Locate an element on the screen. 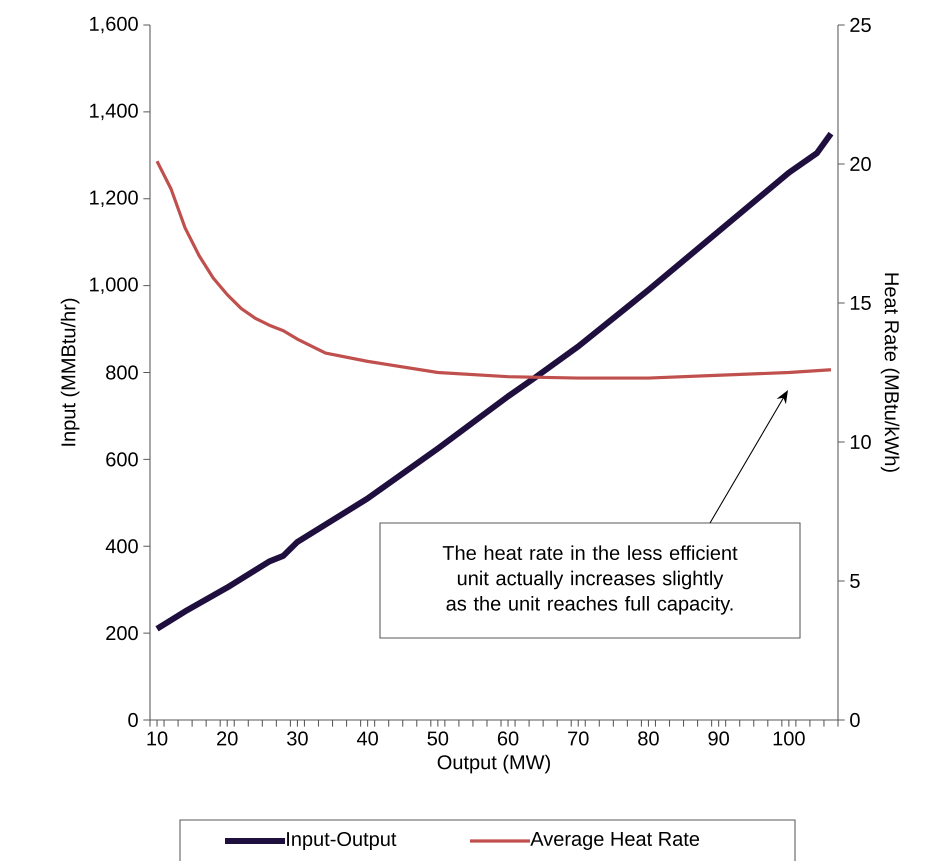  x-tick-label: 40 is located at coordinates (367, 738).